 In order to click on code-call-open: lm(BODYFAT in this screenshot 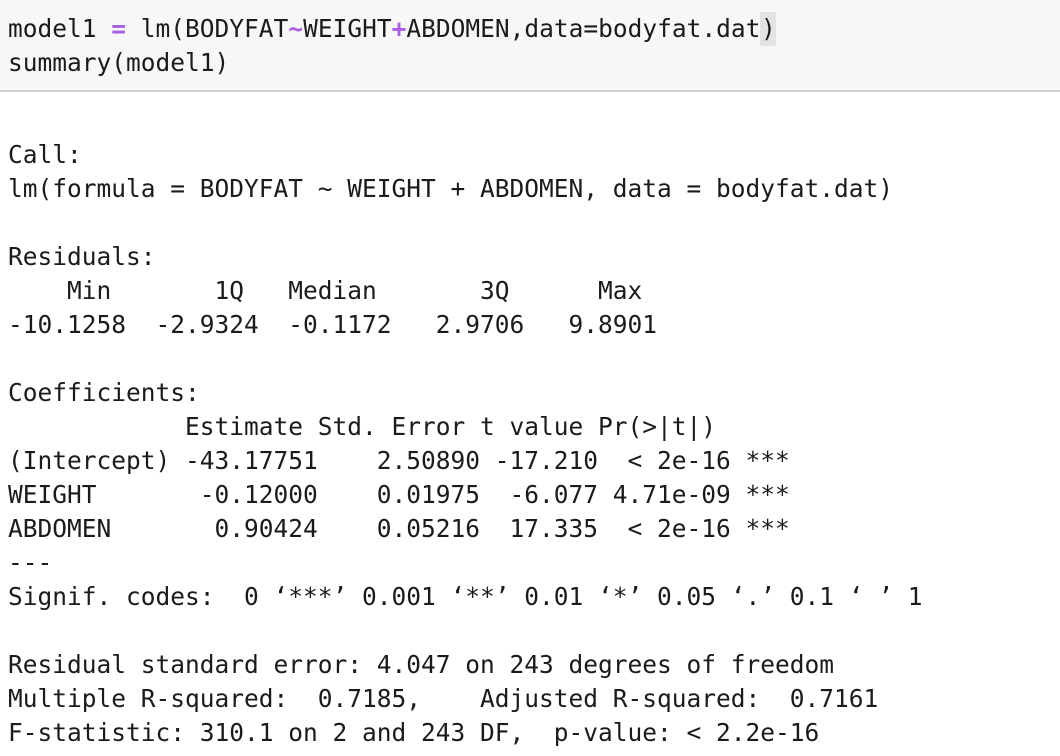, I will do `click(207, 28)`.